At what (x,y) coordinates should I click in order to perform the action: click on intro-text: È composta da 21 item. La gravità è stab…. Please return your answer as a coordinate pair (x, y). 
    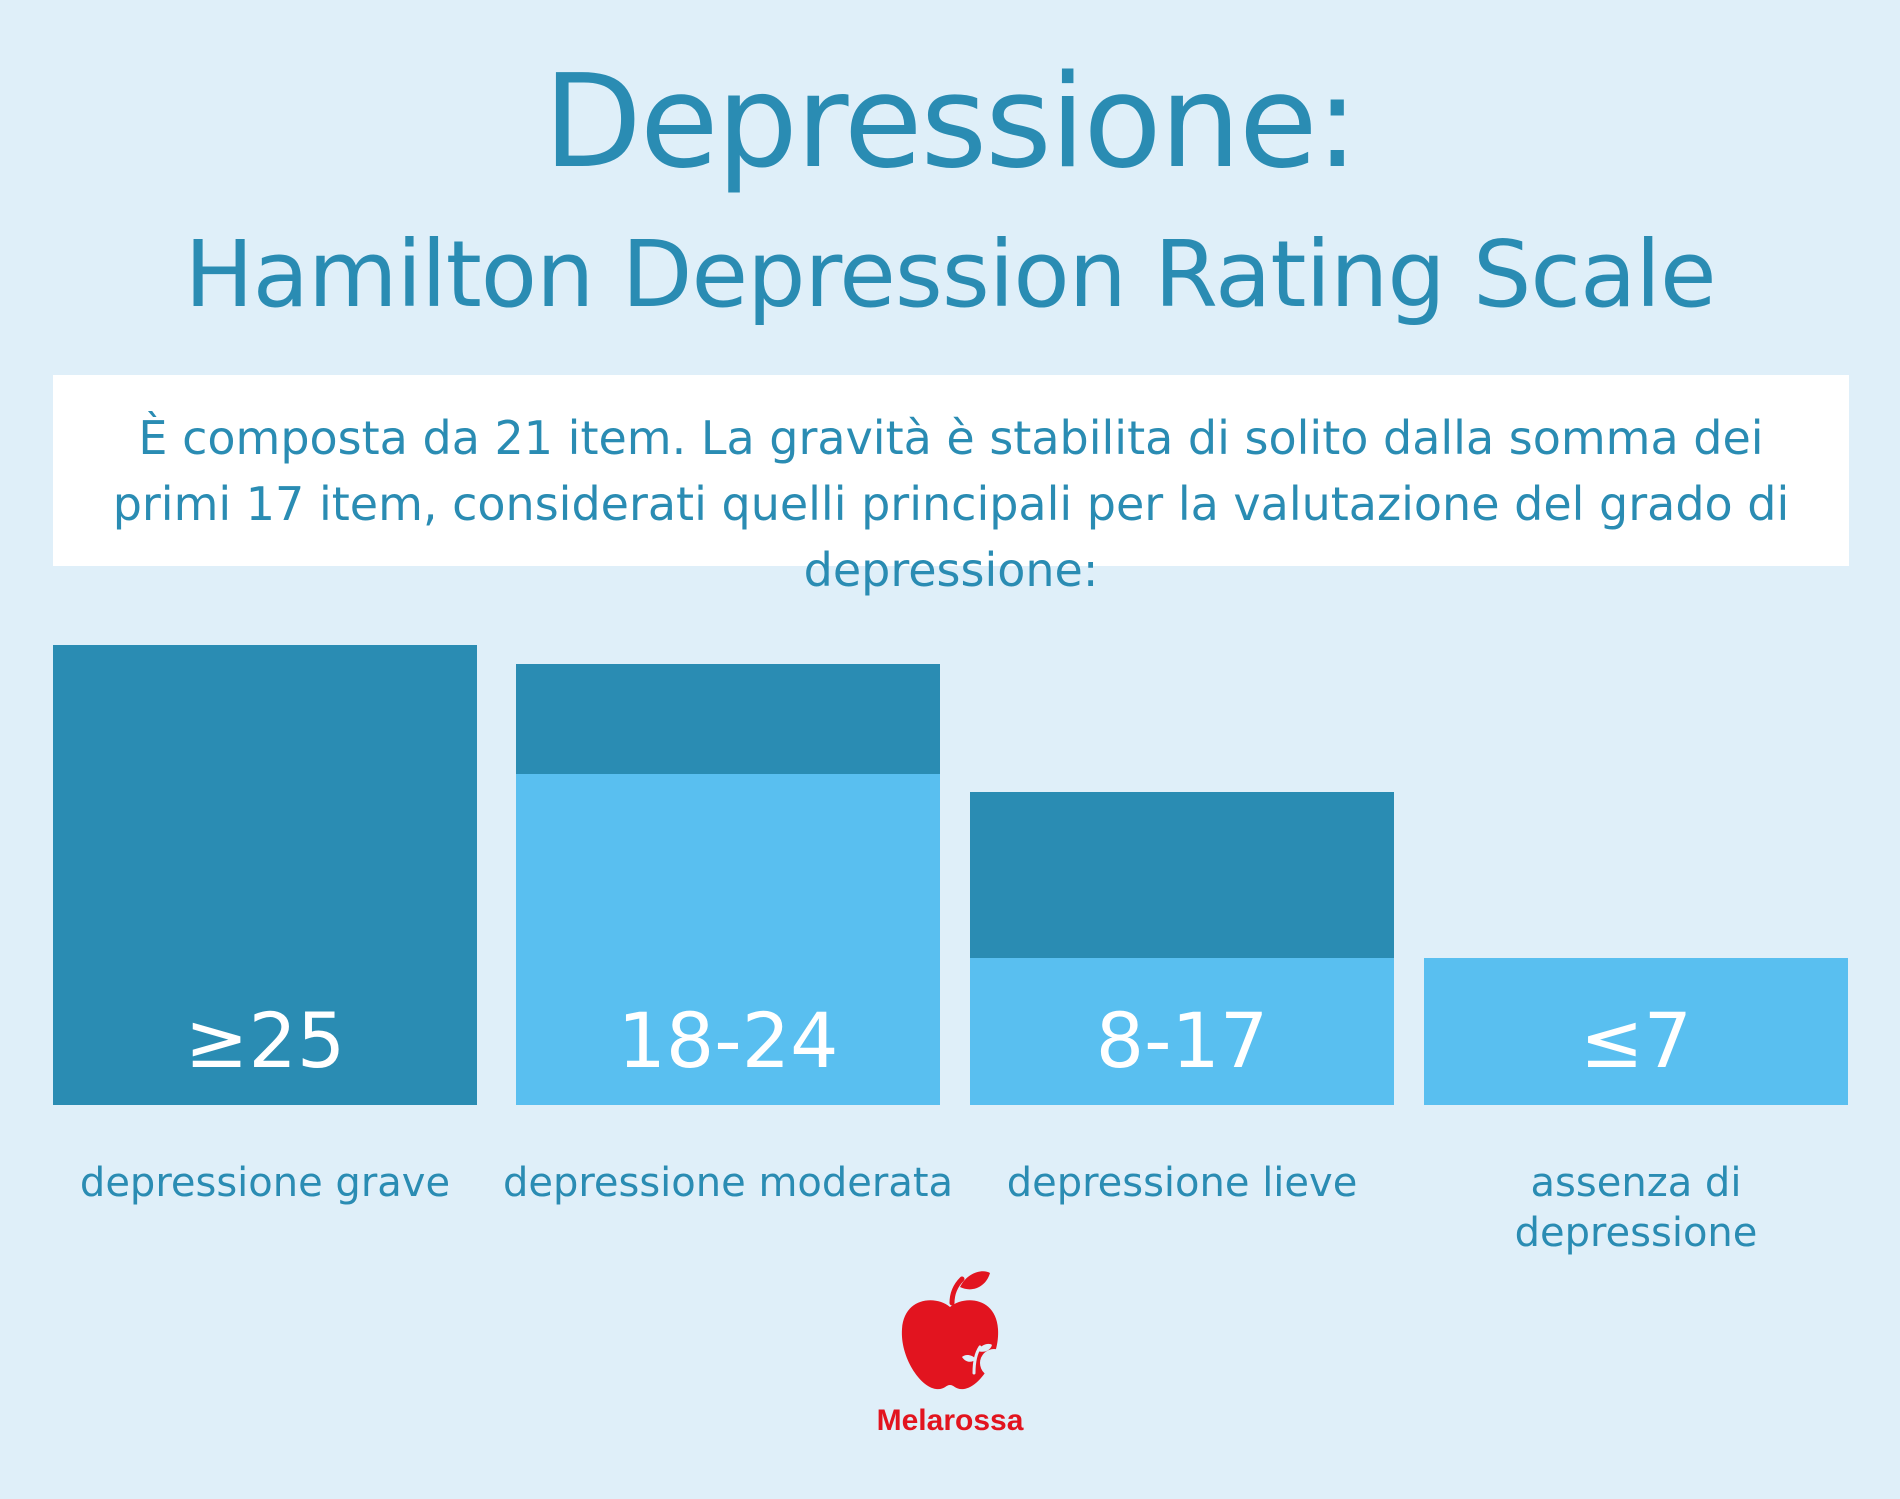
    Looking at the image, I should click on (951, 504).